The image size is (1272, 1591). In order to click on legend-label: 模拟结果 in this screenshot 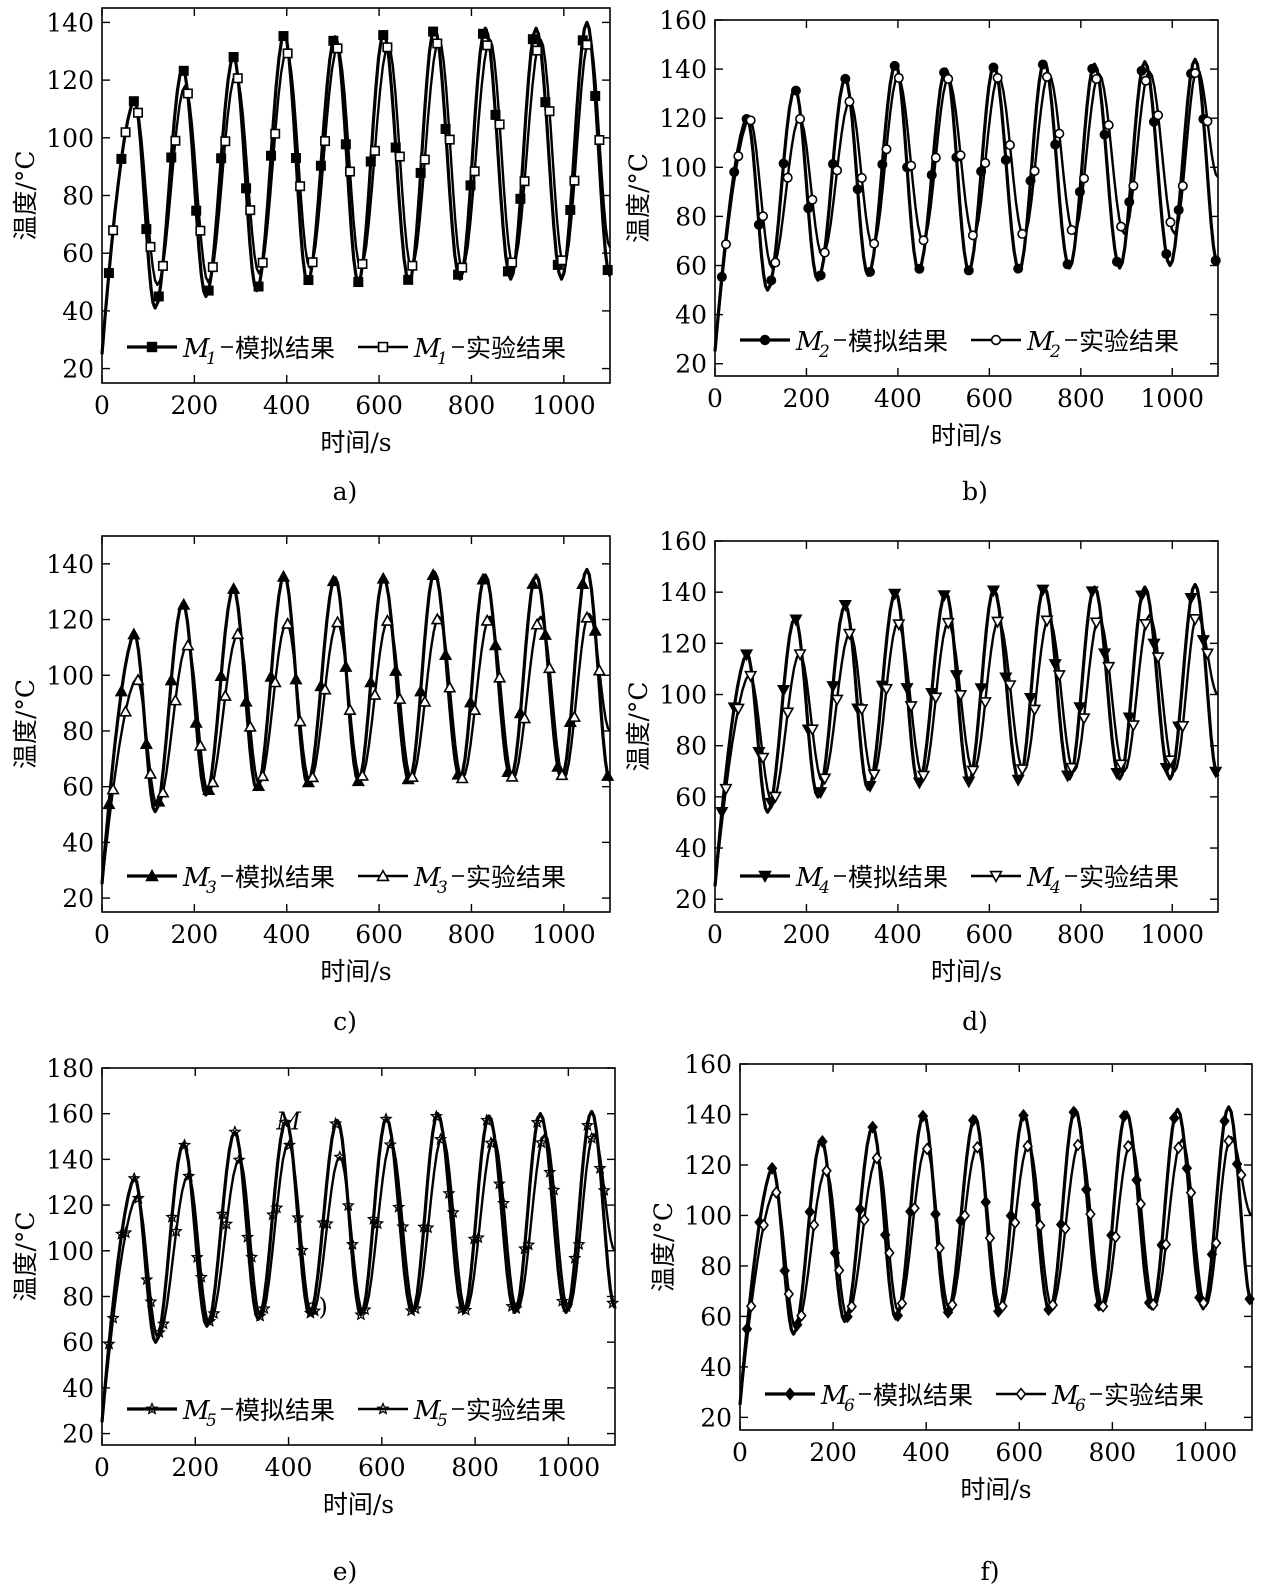, I will do `click(285, 348)`.